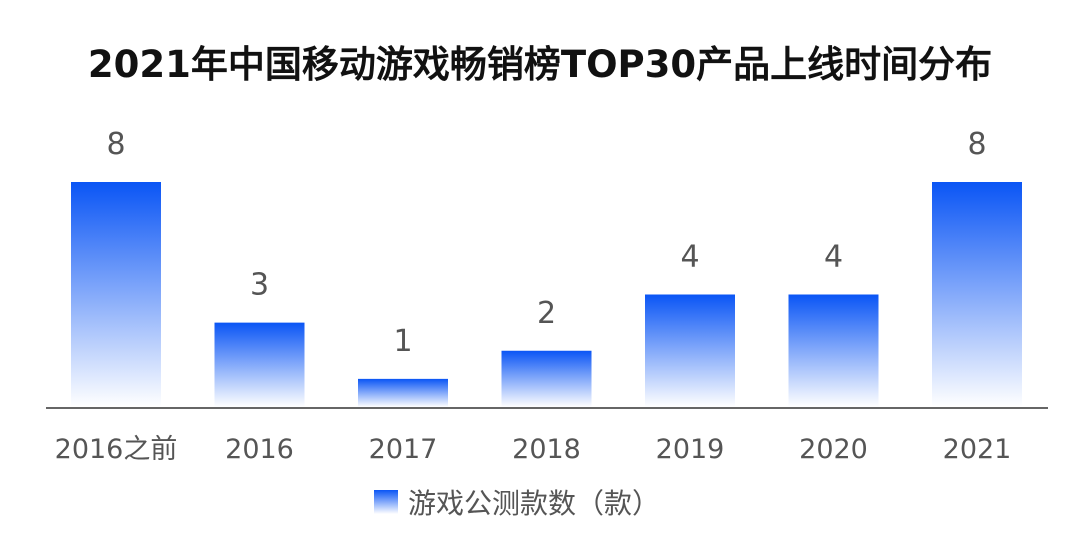  What do you see at coordinates (386, 502) in the screenshot?
I see `legend-swatch` at bounding box center [386, 502].